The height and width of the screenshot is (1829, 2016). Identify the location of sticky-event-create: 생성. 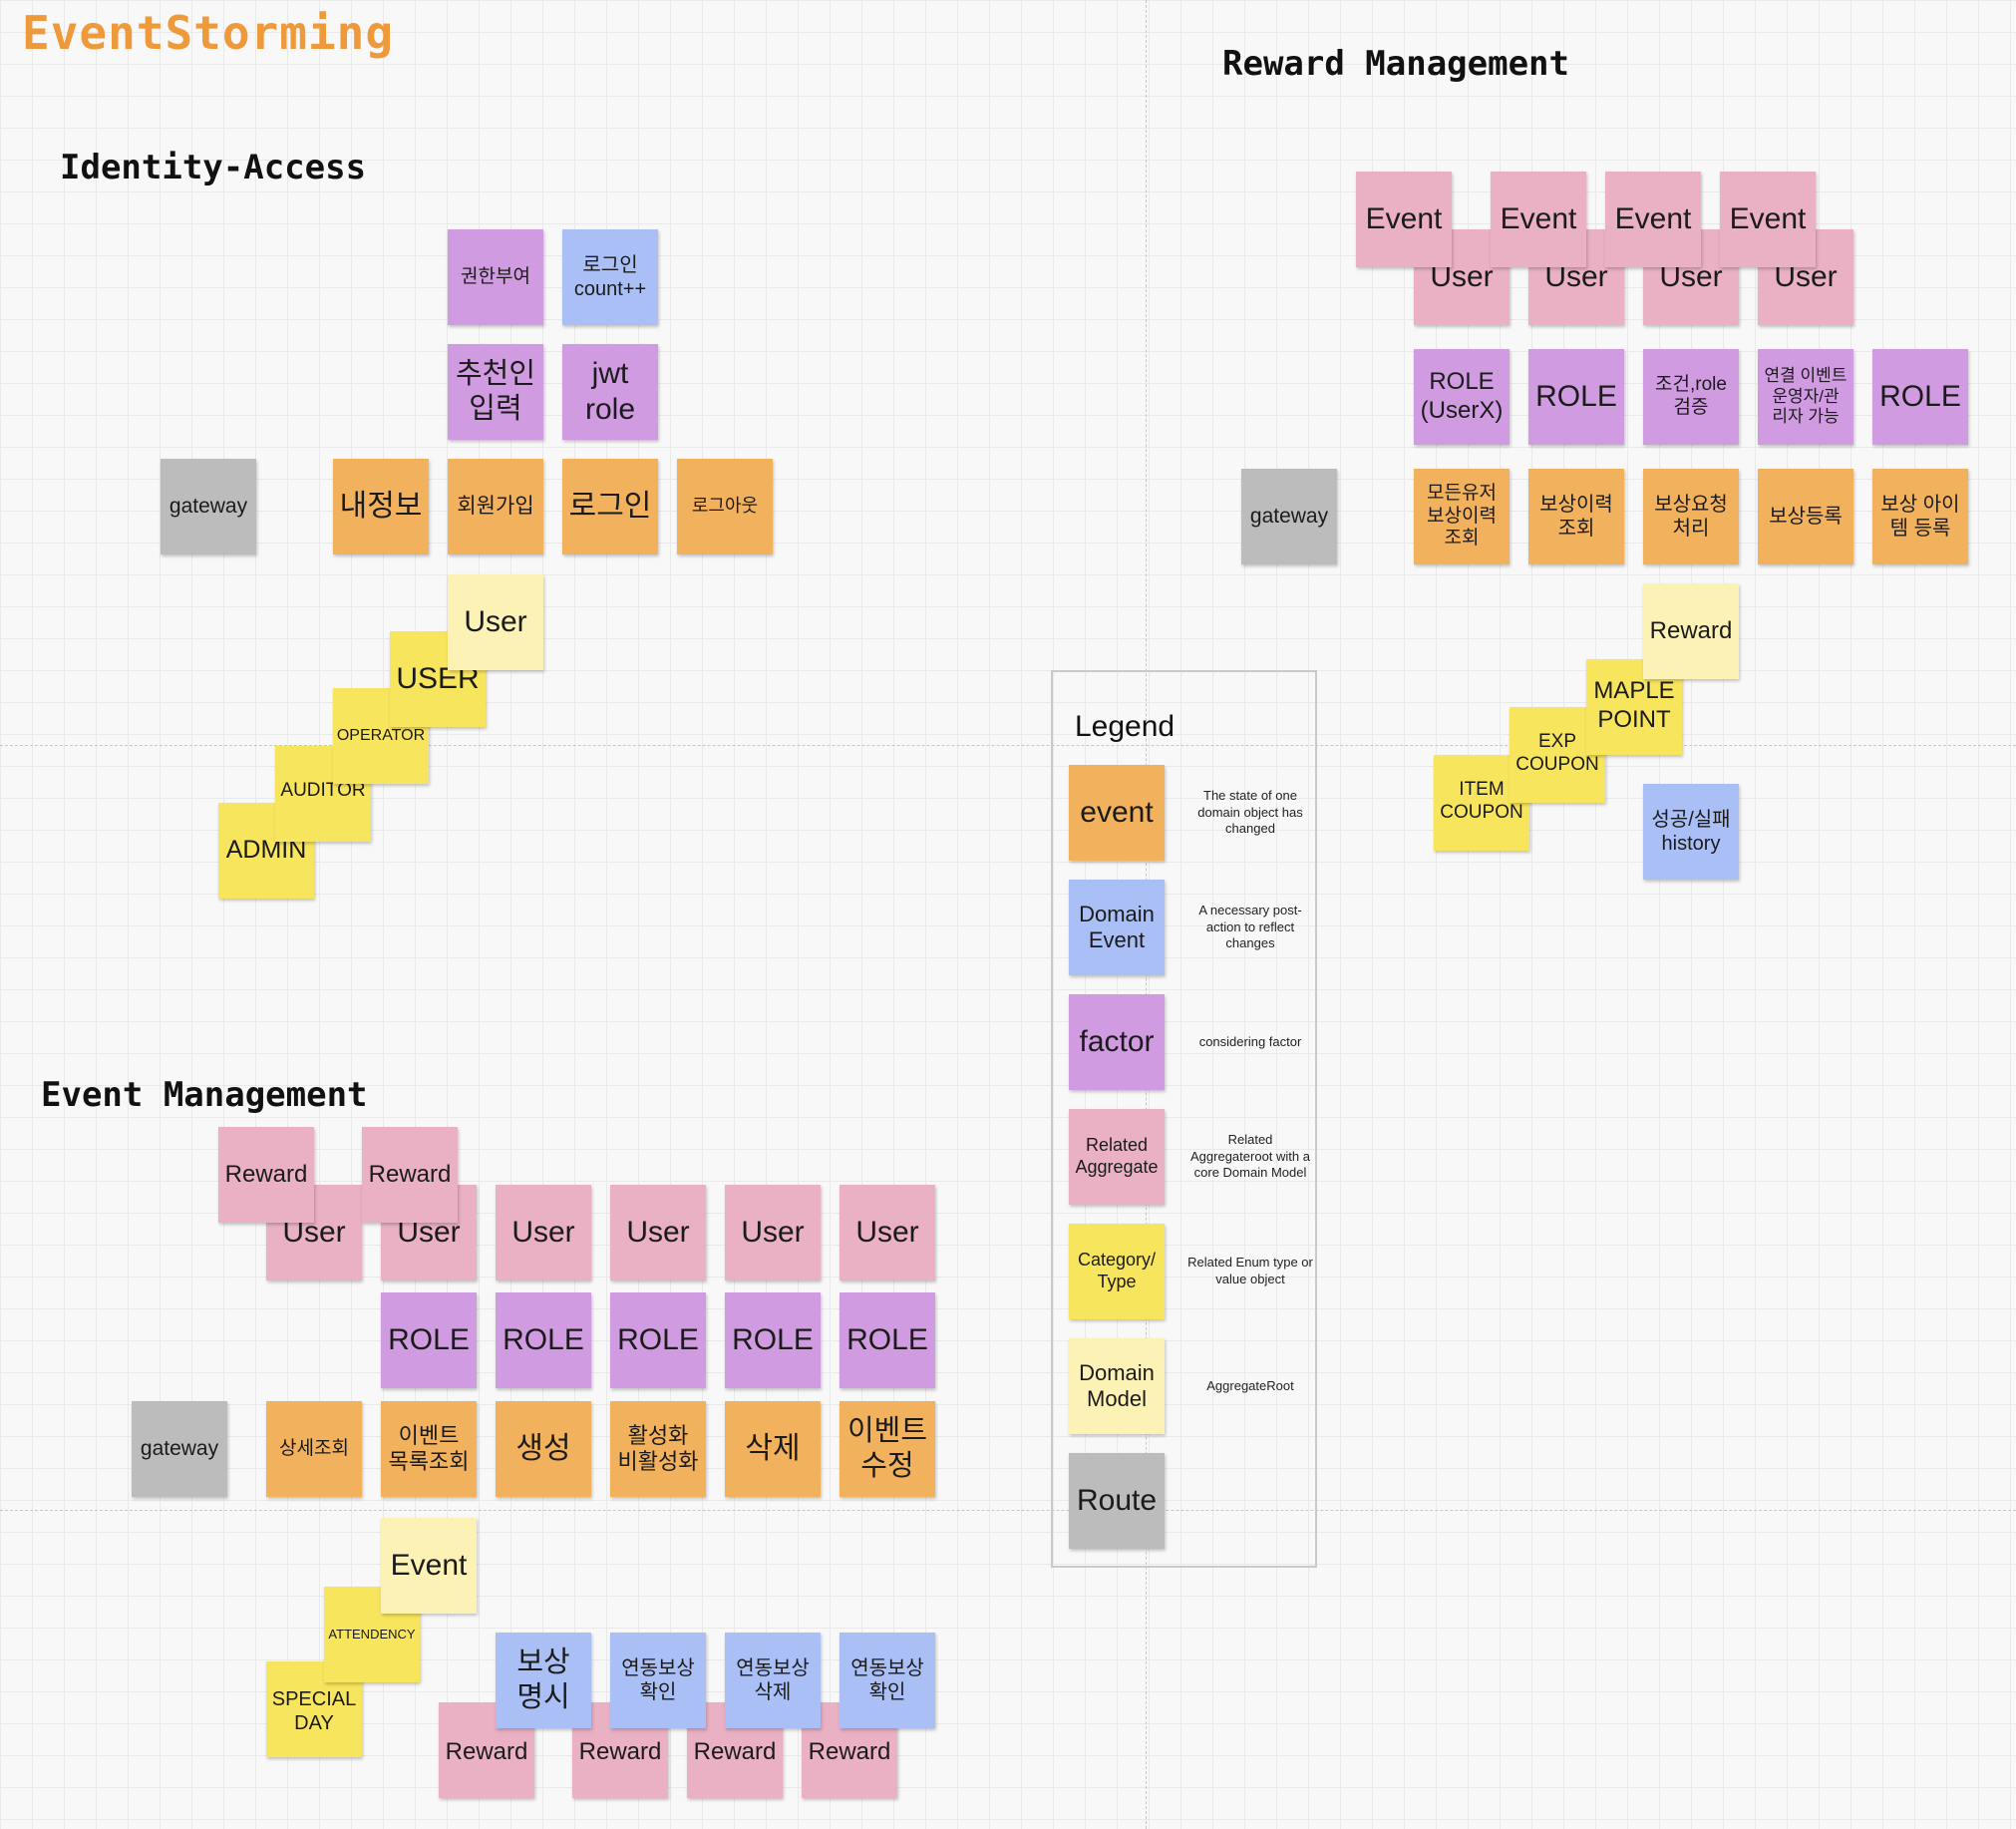
(543, 1449).